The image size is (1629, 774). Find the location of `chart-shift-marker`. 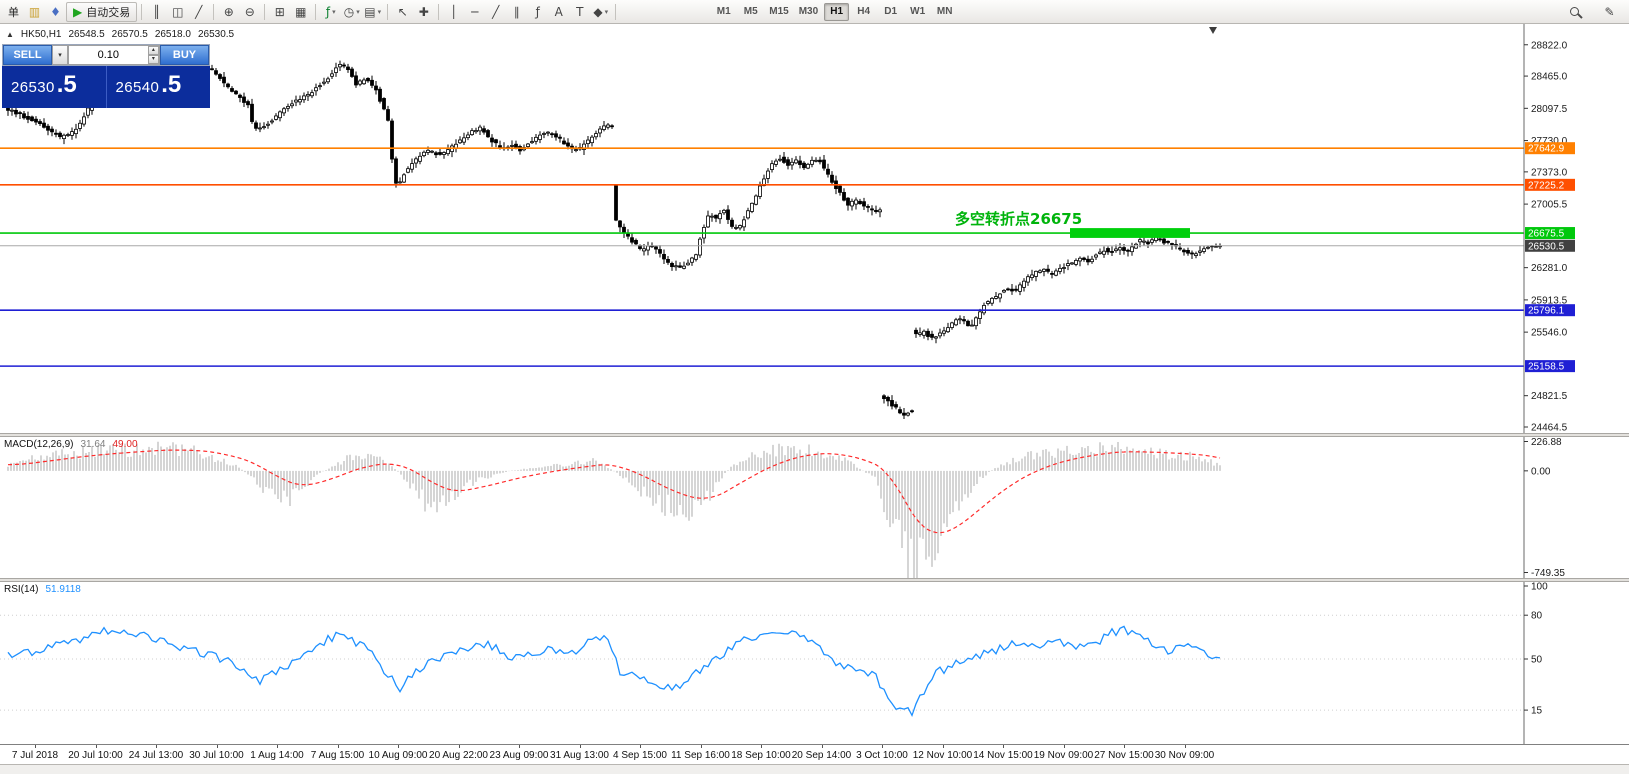

chart-shift-marker is located at coordinates (1213, 30).